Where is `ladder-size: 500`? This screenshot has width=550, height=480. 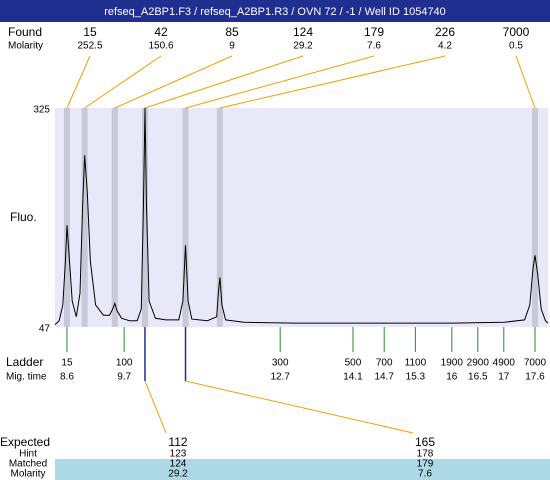 ladder-size: 500 is located at coordinates (353, 363).